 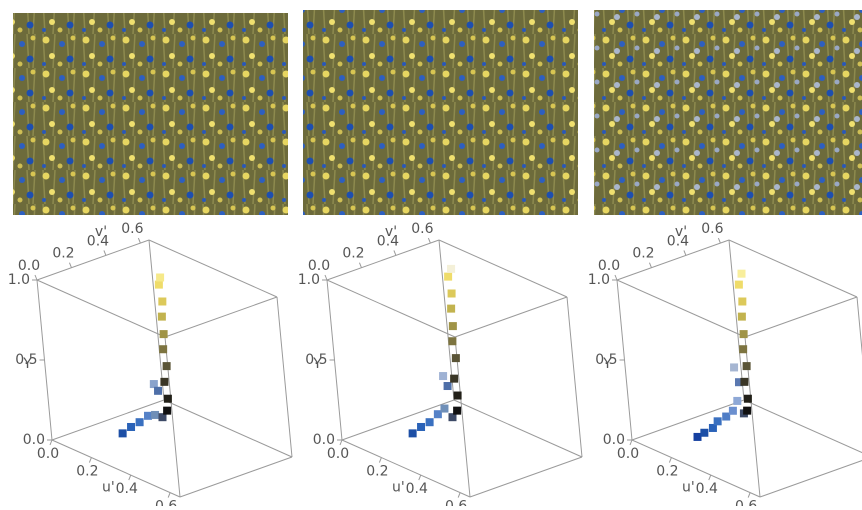 I want to click on z-tick-label: 0.0, so click(x=614, y=440).